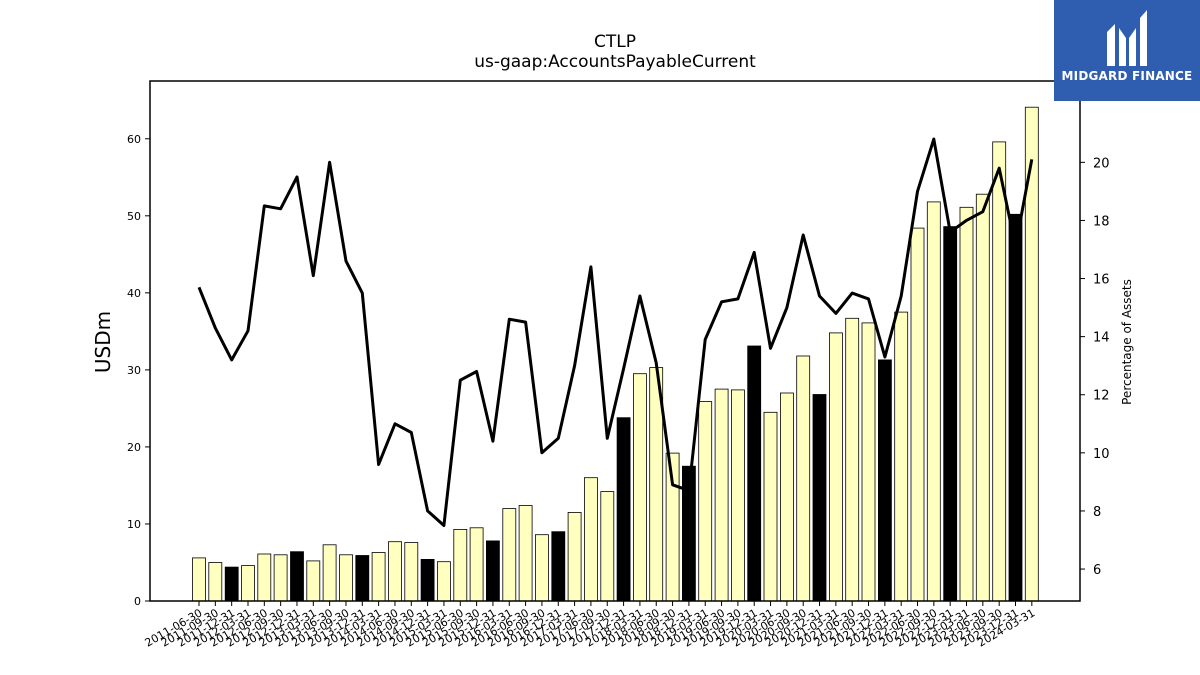  Describe the element at coordinates (1127, 342) in the screenshot. I see `y2-axis-label: Percentage of Assets` at that location.